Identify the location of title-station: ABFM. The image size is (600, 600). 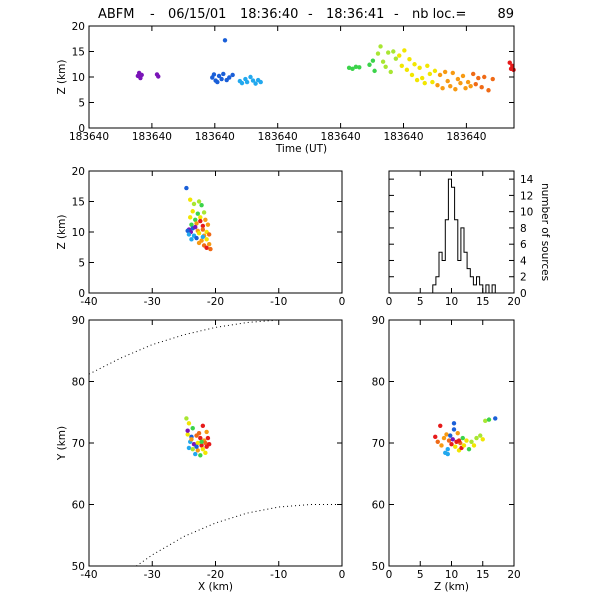
(116, 14).